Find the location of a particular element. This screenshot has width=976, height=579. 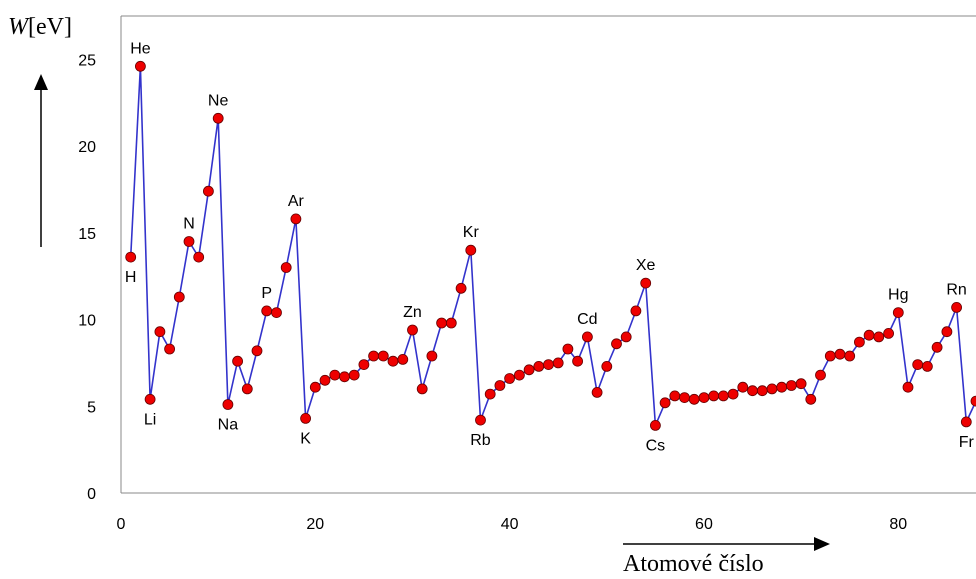

x-tick-label: 80 is located at coordinates (898, 524).